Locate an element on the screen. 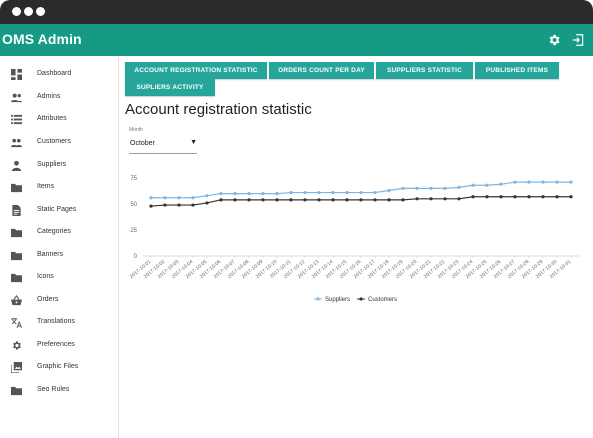  sidebar-item-label: Translations is located at coordinates (56, 321).